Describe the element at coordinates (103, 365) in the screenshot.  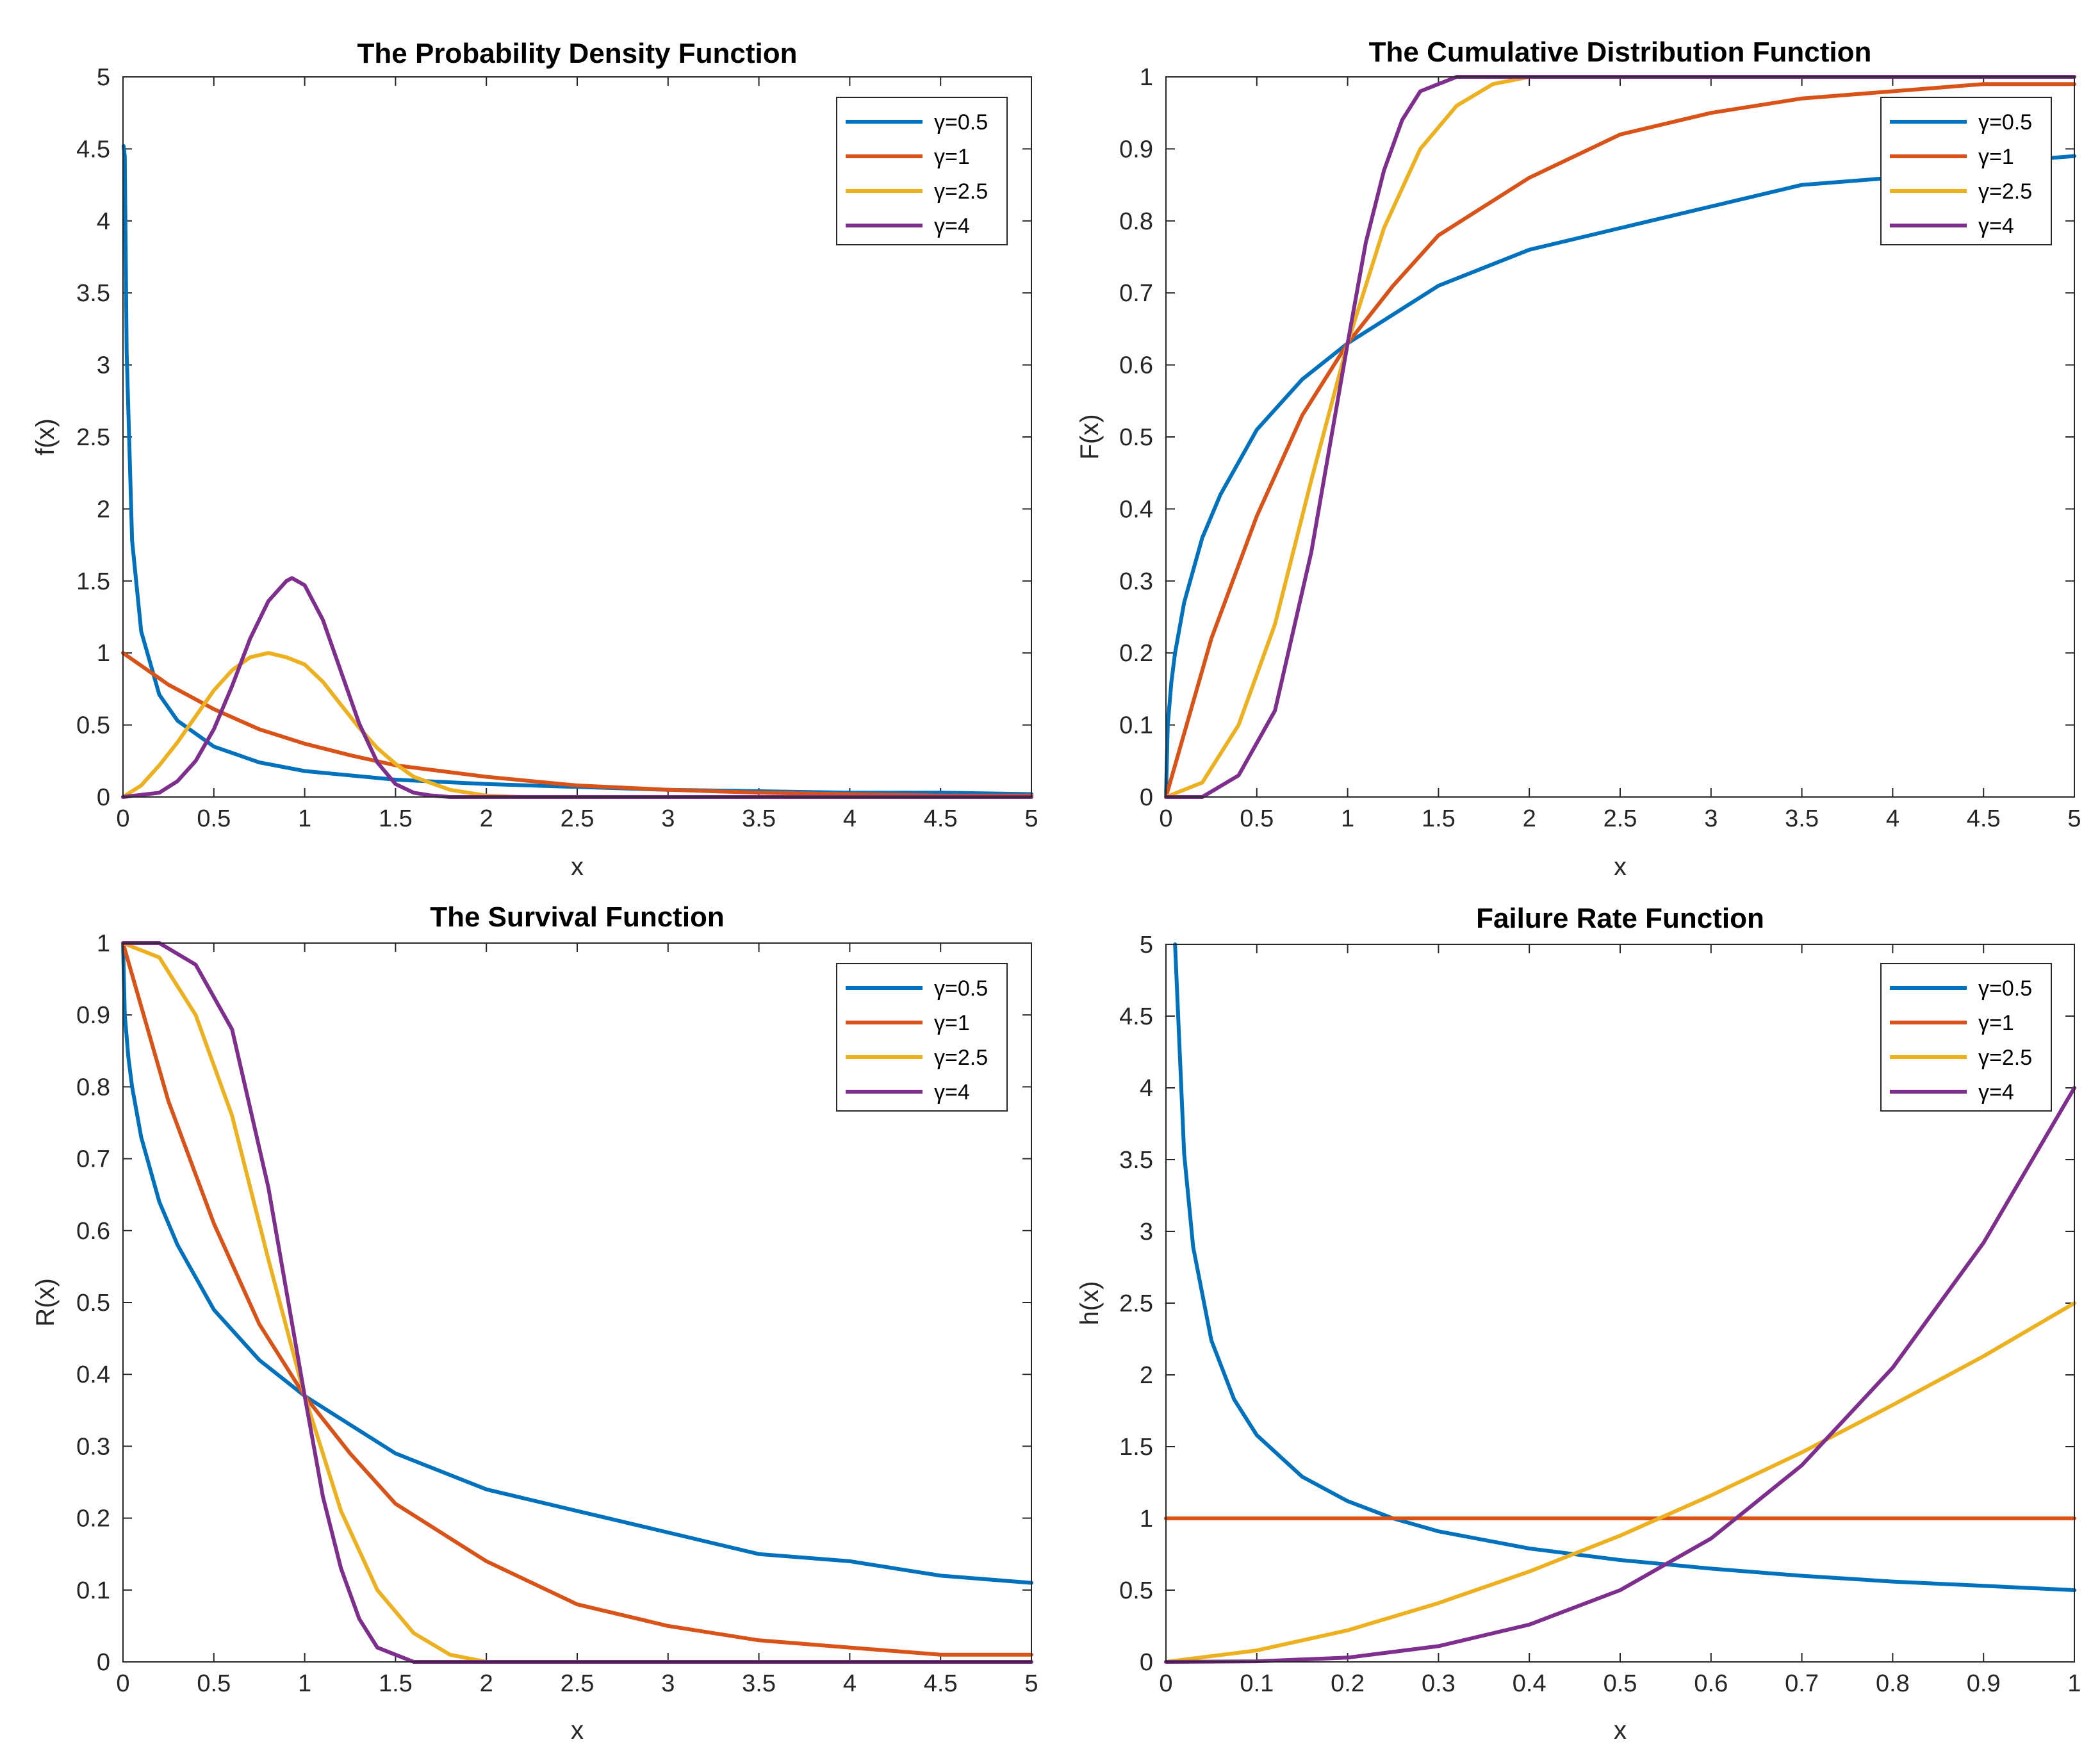
I see `pdf-y-tick-label: 3` at that location.